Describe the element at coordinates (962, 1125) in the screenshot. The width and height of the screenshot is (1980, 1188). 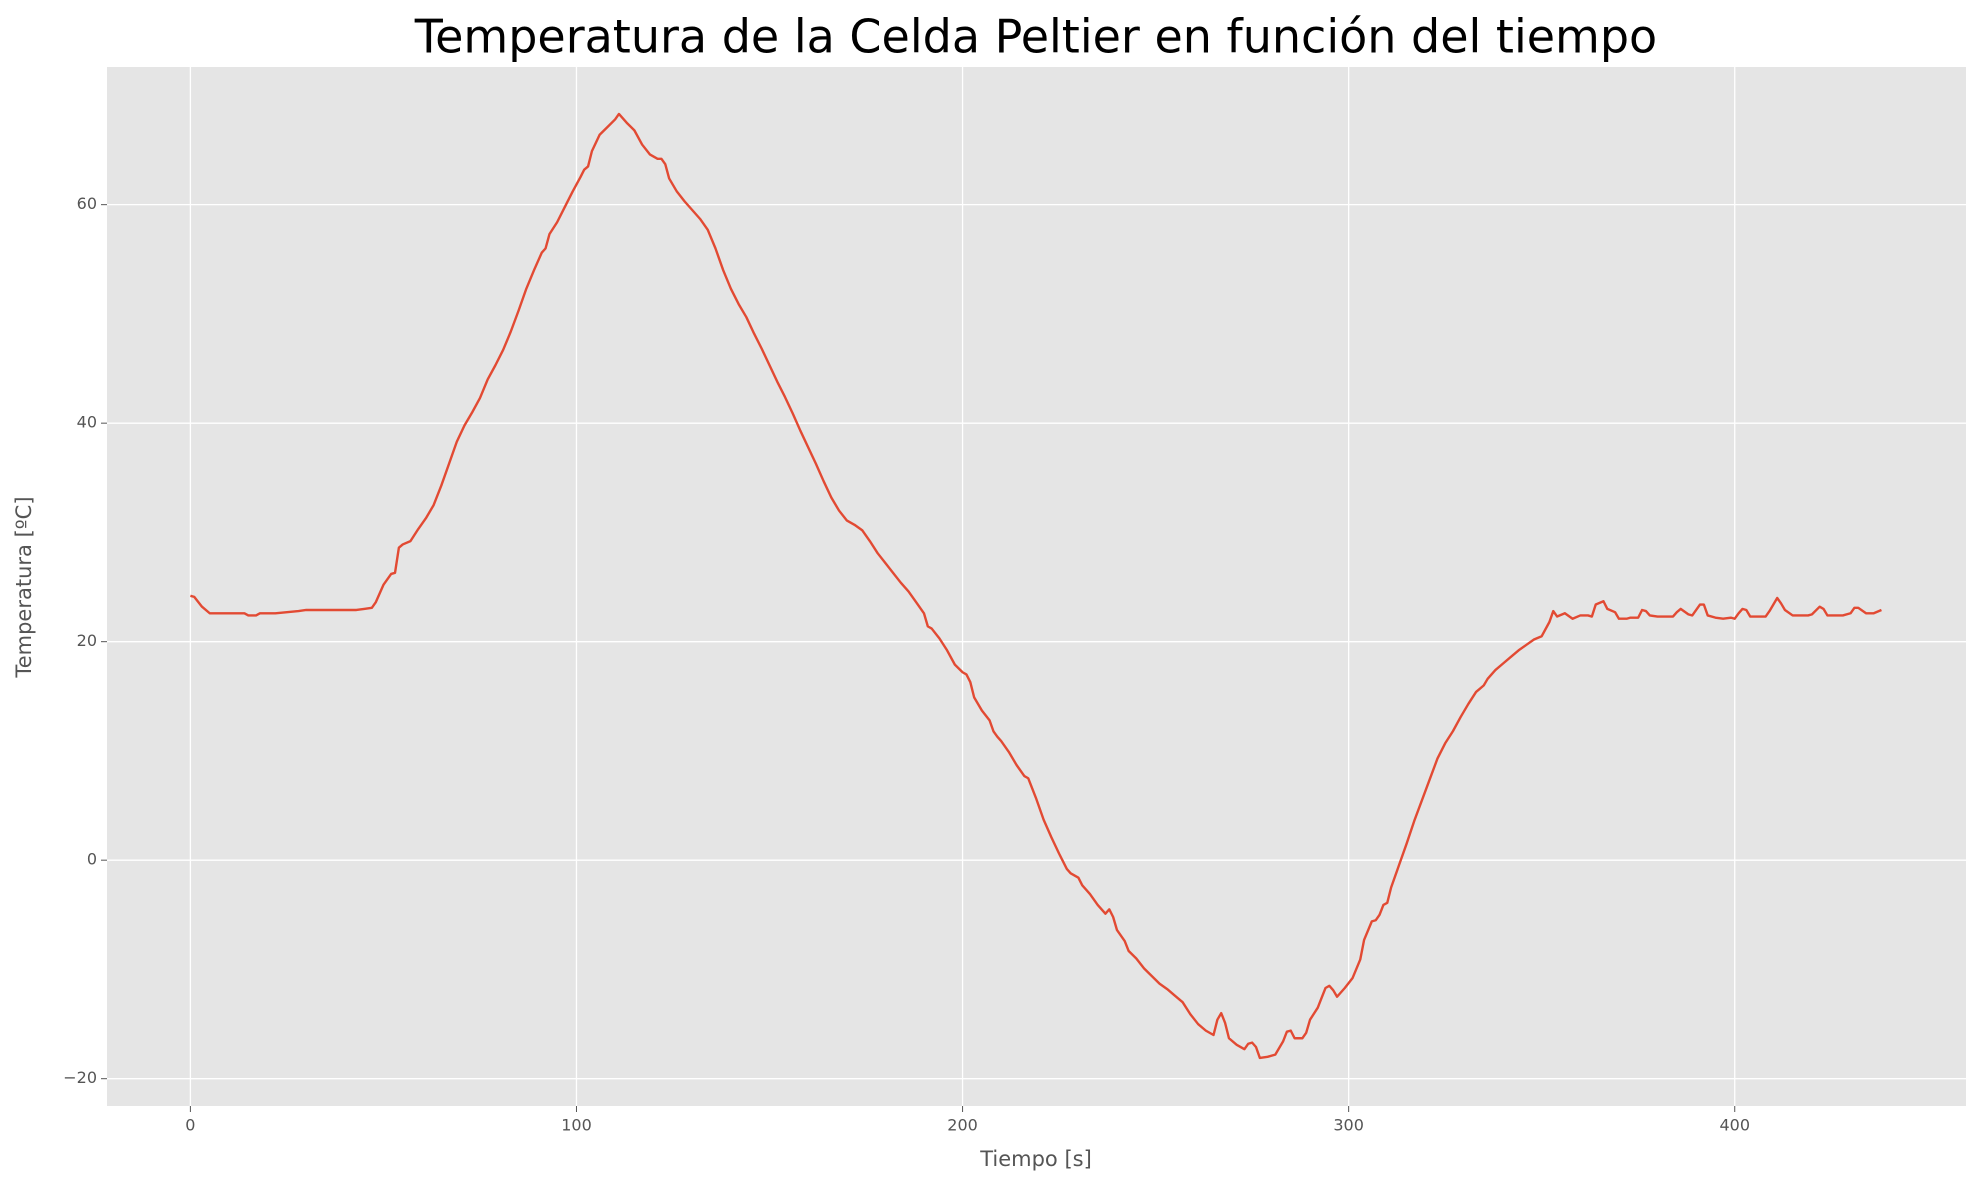
I see `x-tick-label: 200` at that location.